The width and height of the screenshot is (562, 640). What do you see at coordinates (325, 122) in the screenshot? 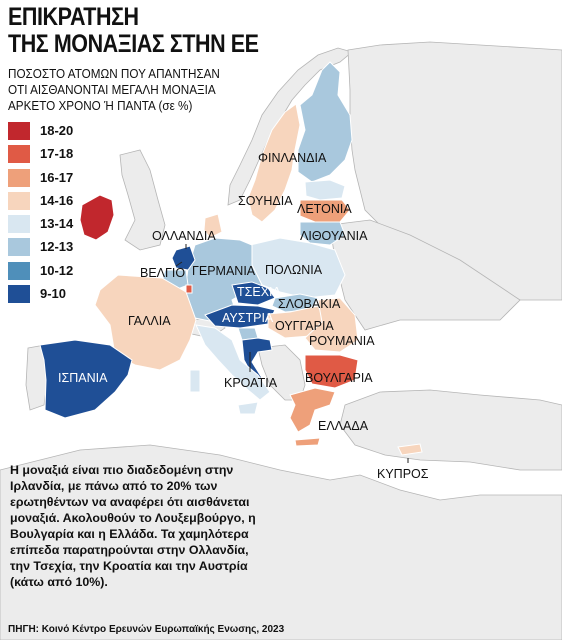
I see `finland-region` at bounding box center [325, 122].